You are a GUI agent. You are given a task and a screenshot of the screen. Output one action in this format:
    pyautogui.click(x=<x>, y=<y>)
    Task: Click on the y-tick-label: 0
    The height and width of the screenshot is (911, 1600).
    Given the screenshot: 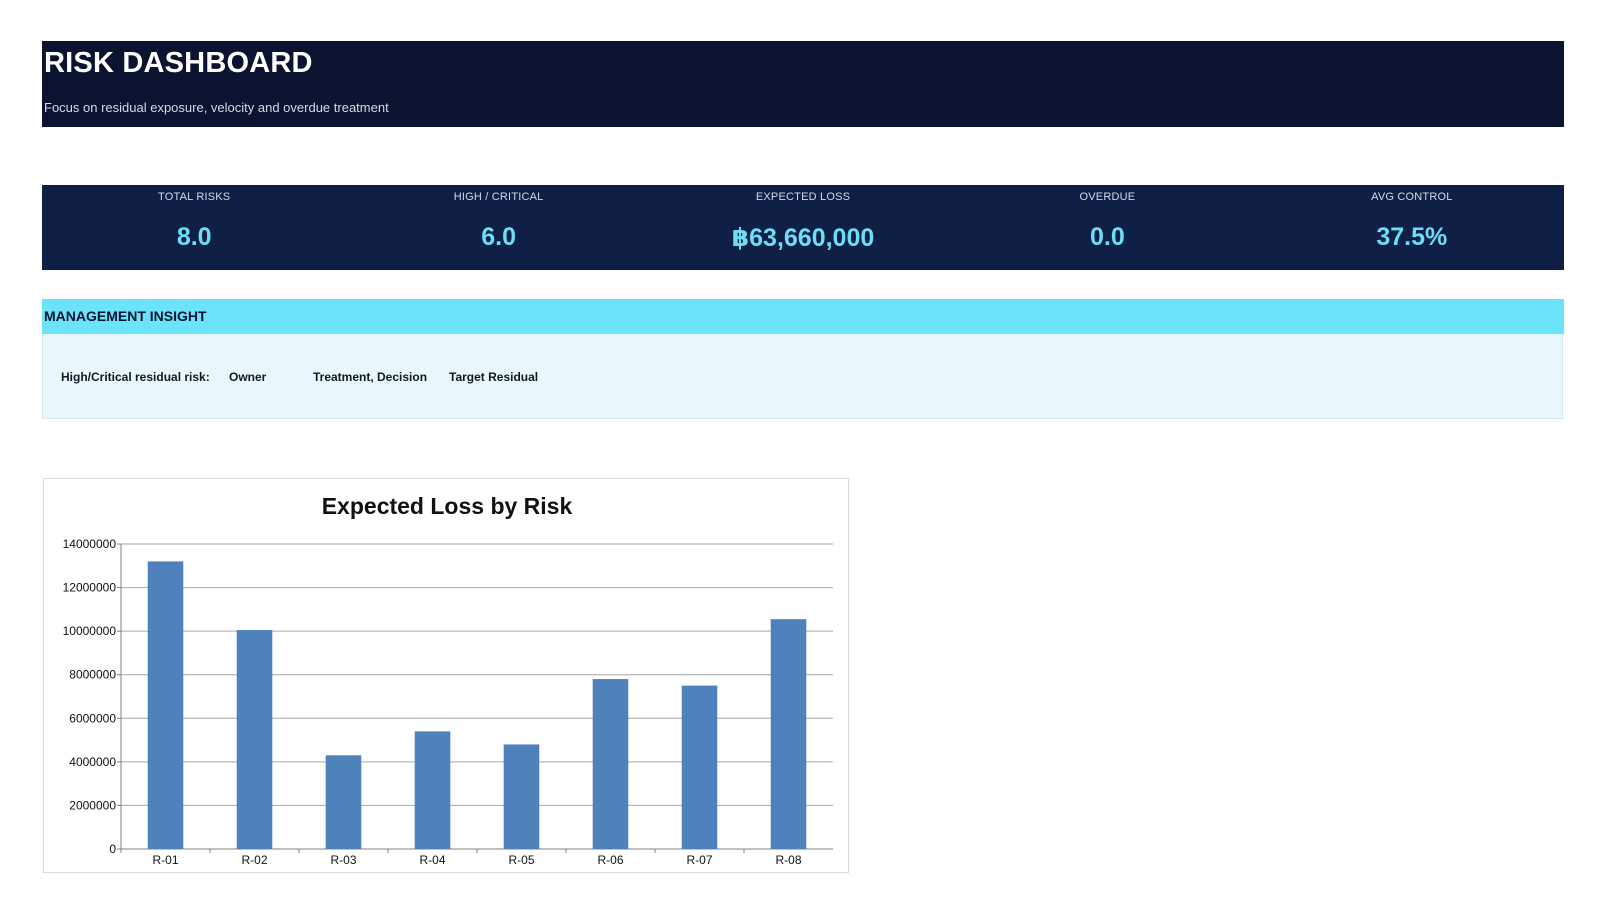 What is the action you would take?
    pyautogui.click(x=112, y=849)
    